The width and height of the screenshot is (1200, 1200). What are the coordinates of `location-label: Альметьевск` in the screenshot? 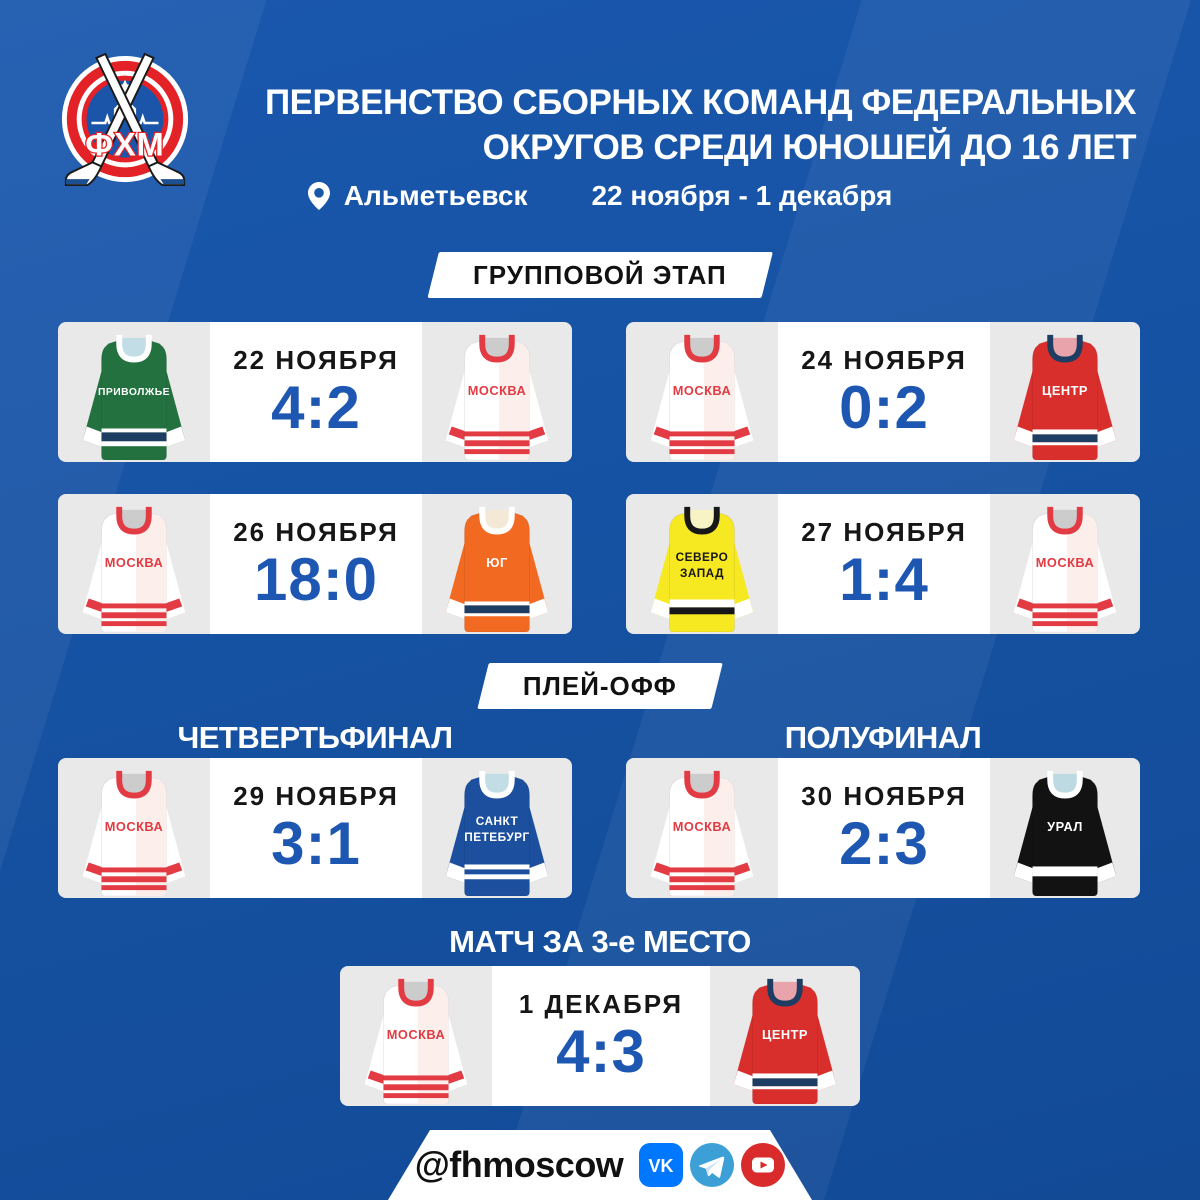 It's located at (435, 195).